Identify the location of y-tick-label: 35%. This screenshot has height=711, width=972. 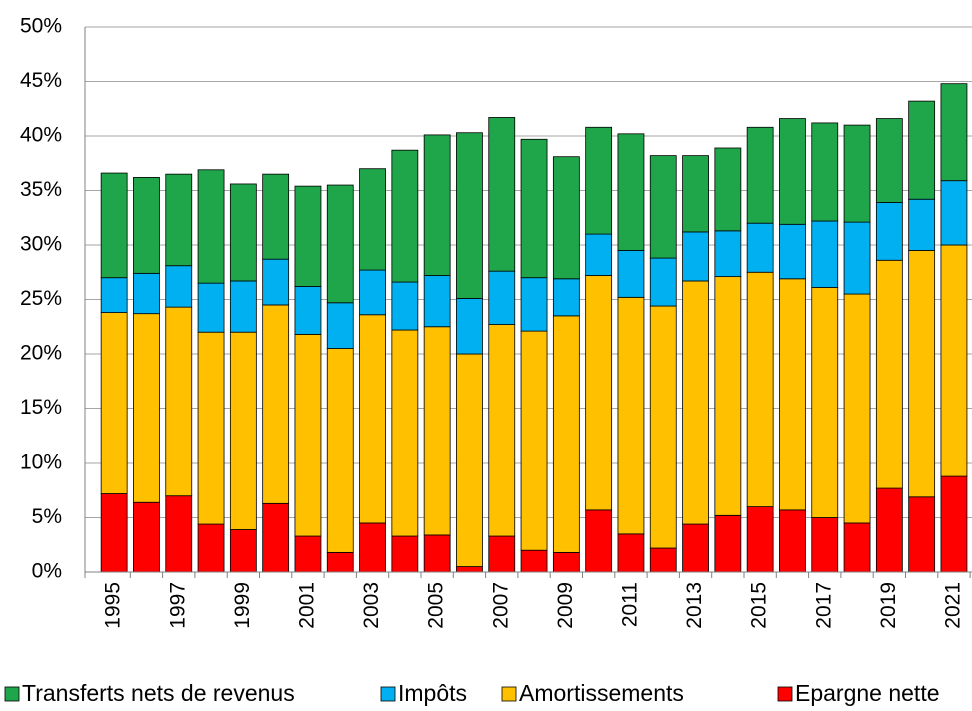
(41, 189).